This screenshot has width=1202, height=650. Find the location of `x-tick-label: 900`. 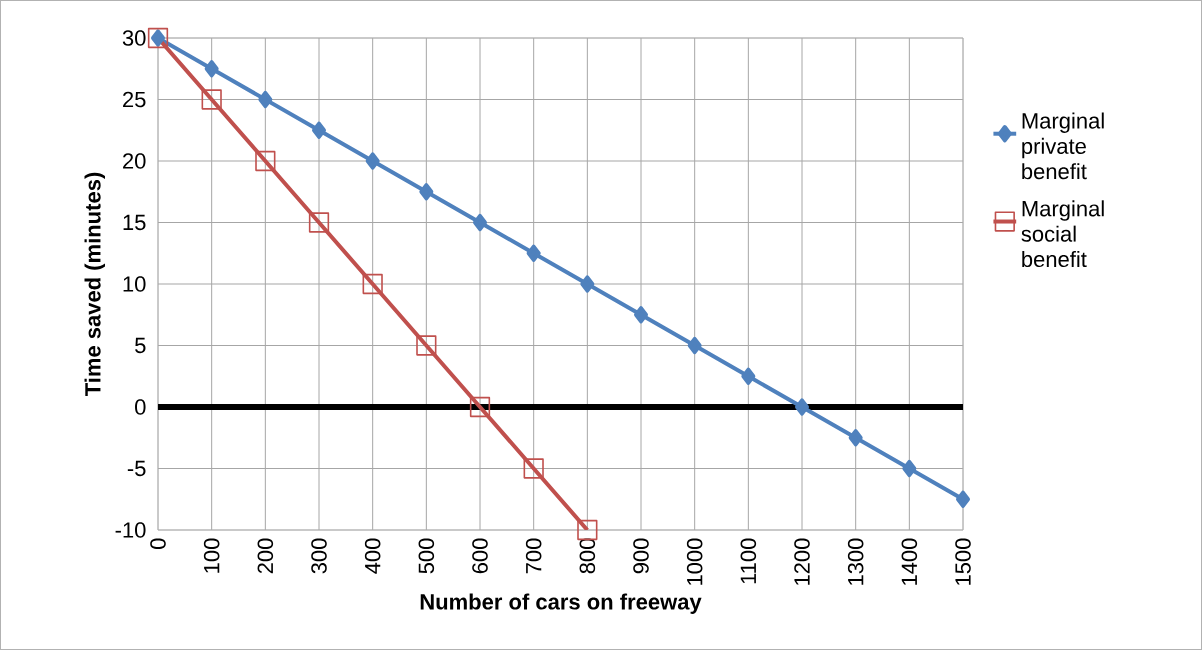

x-tick-label: 900 is located at coordinates (641, 556).